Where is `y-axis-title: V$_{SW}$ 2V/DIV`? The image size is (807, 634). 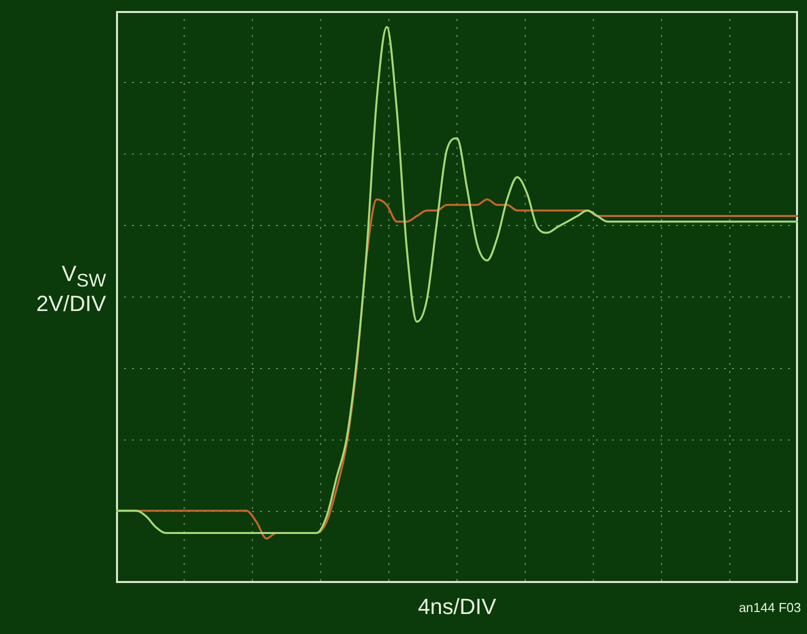
y-axis-title: V$_{SW}$ 2V/DIV is located at coordinates (70, 288).